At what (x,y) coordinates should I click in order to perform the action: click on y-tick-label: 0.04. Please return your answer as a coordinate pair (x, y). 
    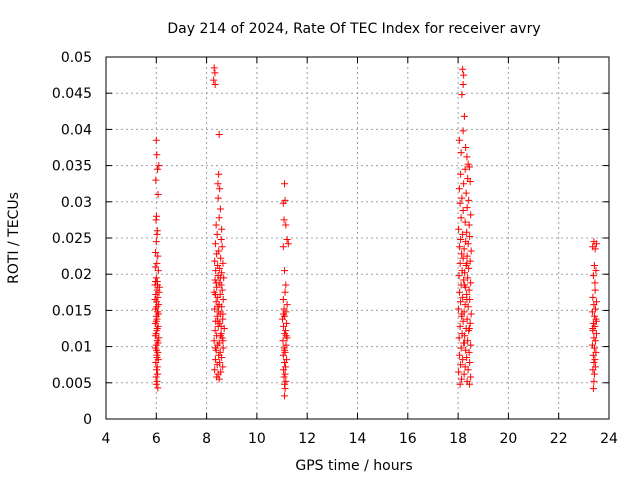
    Looking at the image, I should click on (76, 130).